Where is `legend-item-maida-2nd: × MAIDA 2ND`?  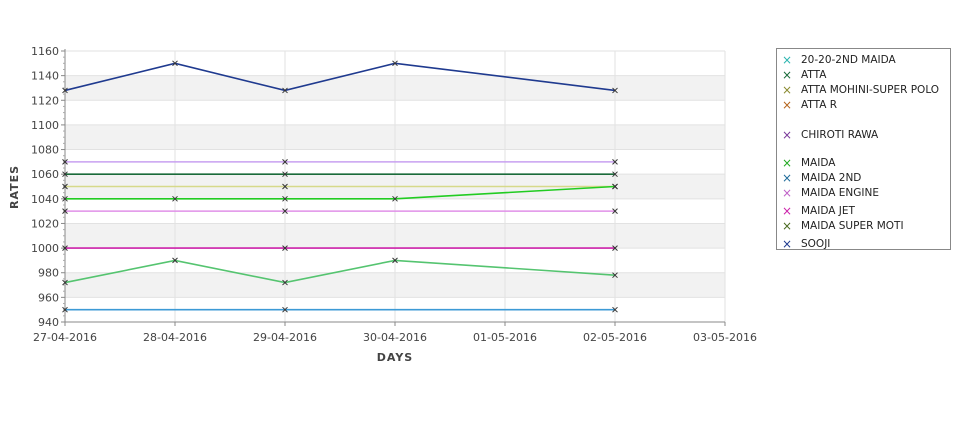 legend-item-maida-2nd: × MAIDA 2ND is located at coordinates (863, 178).